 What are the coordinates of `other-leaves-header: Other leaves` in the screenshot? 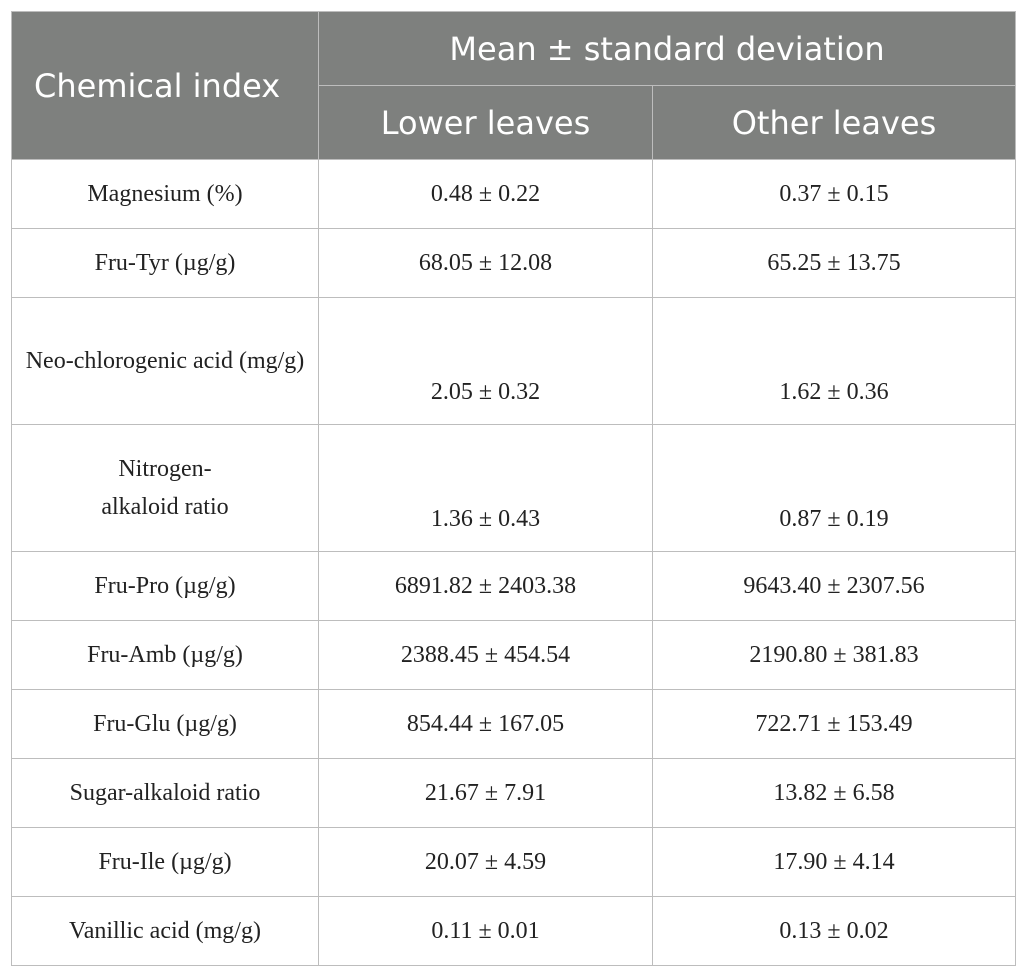 It's located at (834, 122).